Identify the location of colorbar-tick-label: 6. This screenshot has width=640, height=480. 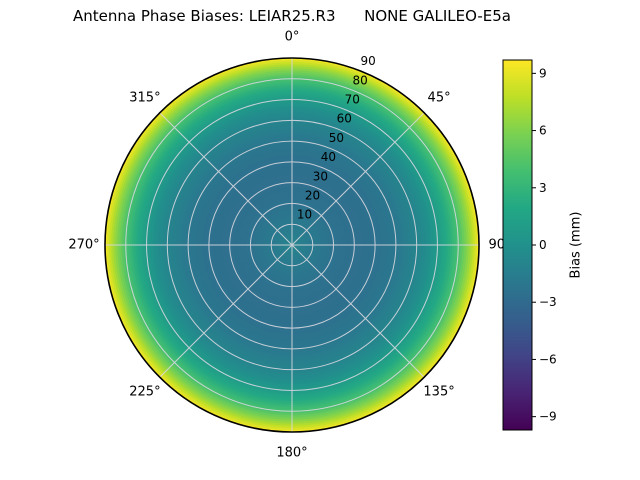
(543, 131).